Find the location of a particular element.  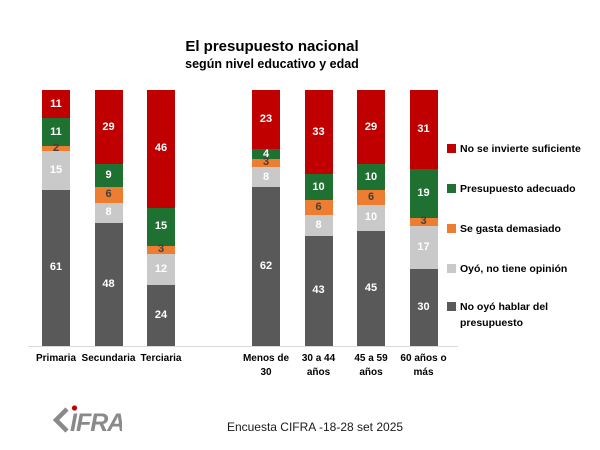

bar-value-label: 4 is located at coordinates (266, 153).